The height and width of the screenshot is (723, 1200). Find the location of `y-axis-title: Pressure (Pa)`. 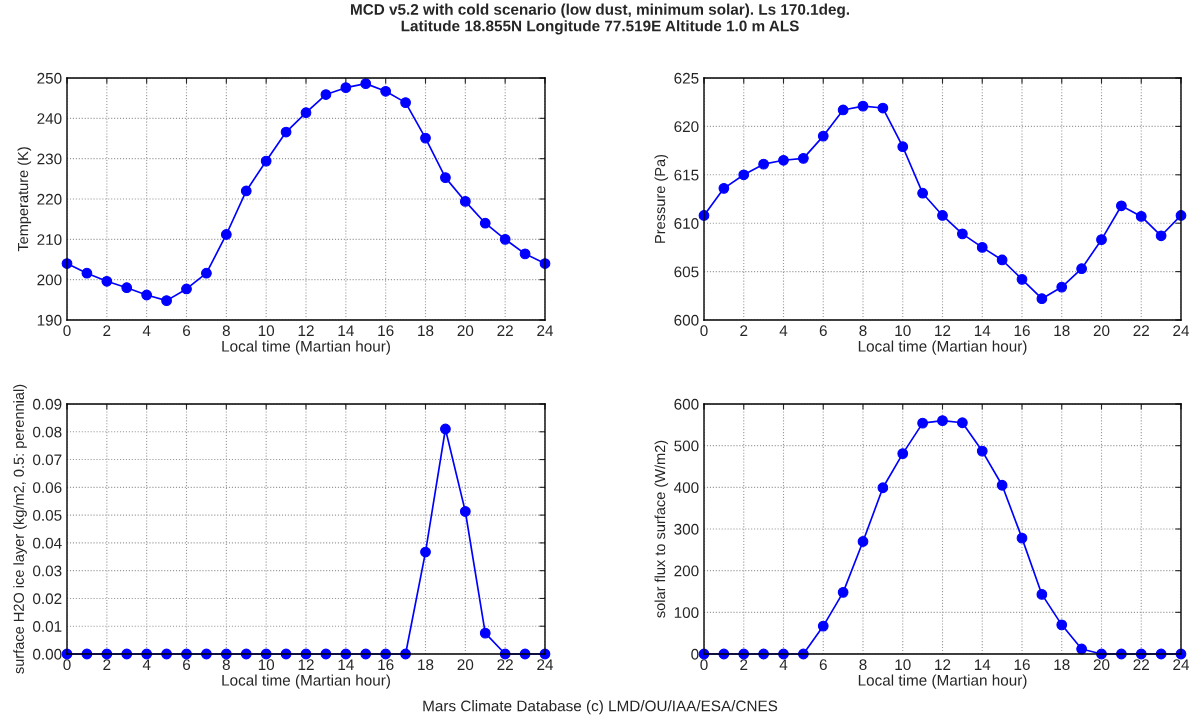

y-axis-title: Pressure (Pa) is located at coordinates (661, 198).